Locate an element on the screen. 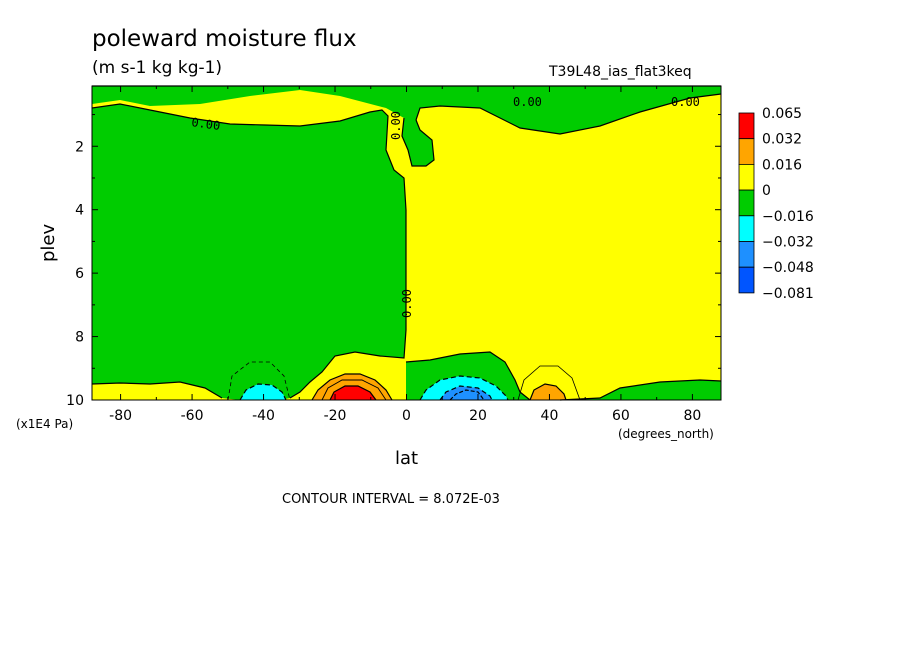 This screenshot has width=904, height=654. x-tick-label: -80 is located at coordinates (120, 416).